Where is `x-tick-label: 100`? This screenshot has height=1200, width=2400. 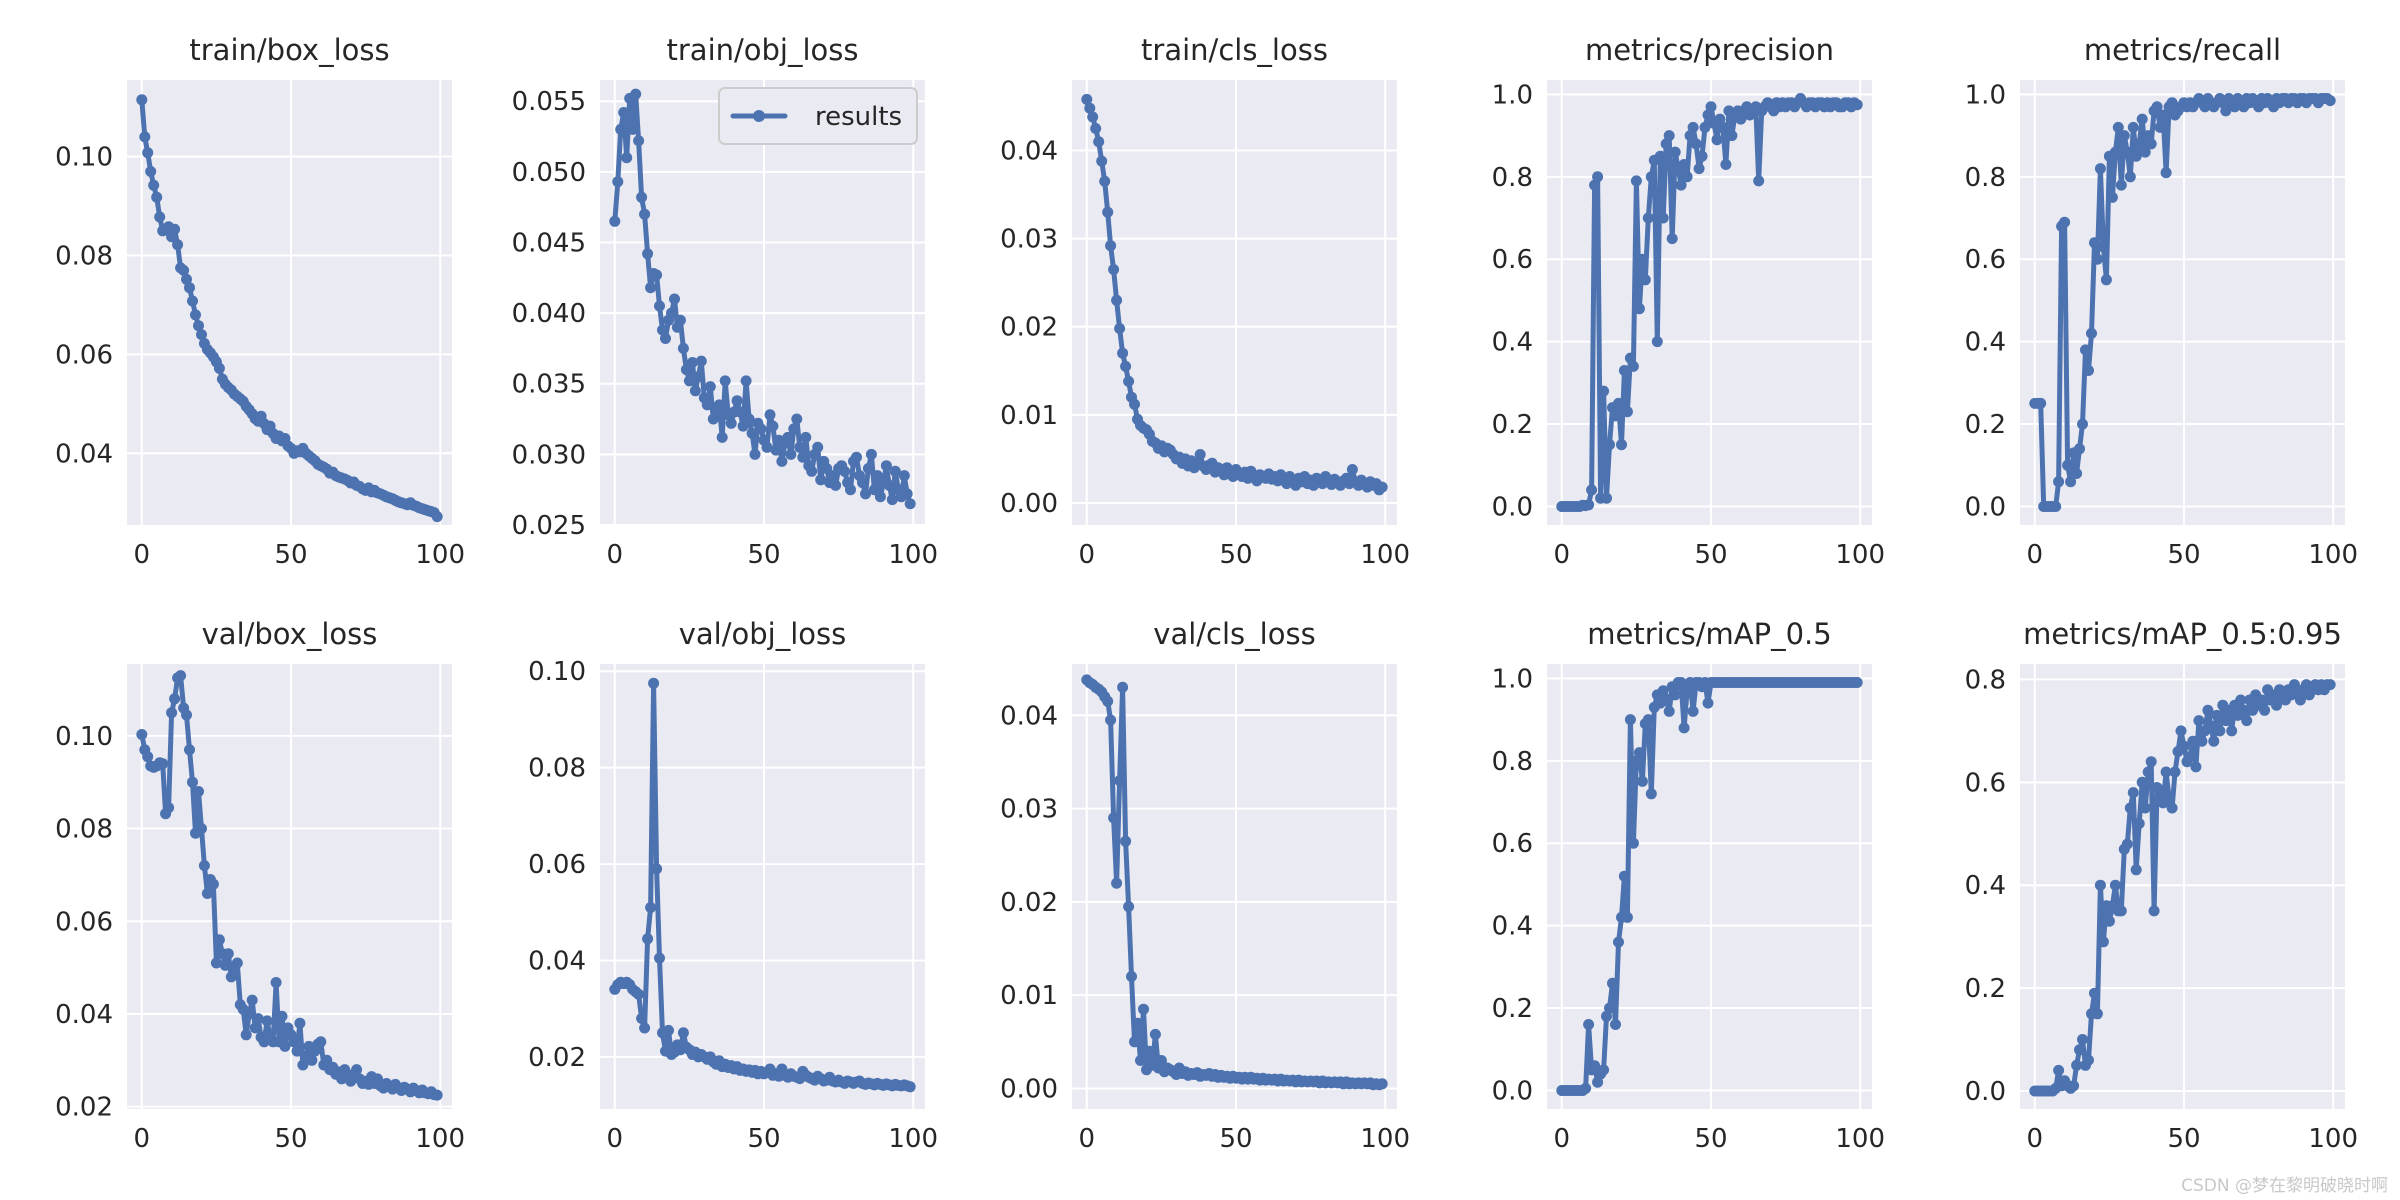 x-tick-label: 100 is located at coordinates (1385, 1139).